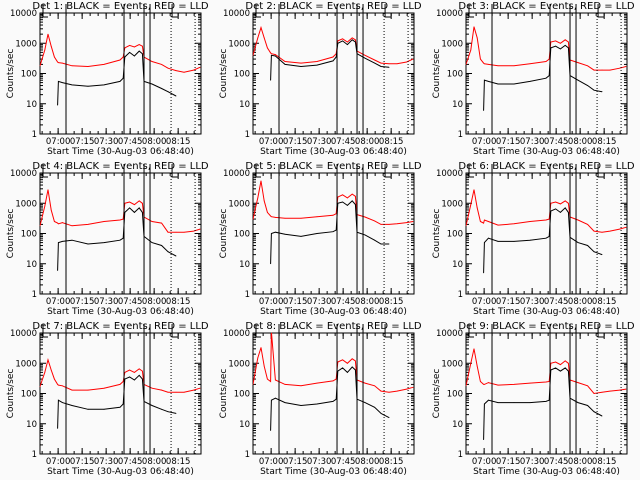  What do you see at coordinates (333, 152) in the screenshot?
I see `x-axis-label: Start Time (30-Aug-03 06:48:40)` at bounding box center [333, 152].